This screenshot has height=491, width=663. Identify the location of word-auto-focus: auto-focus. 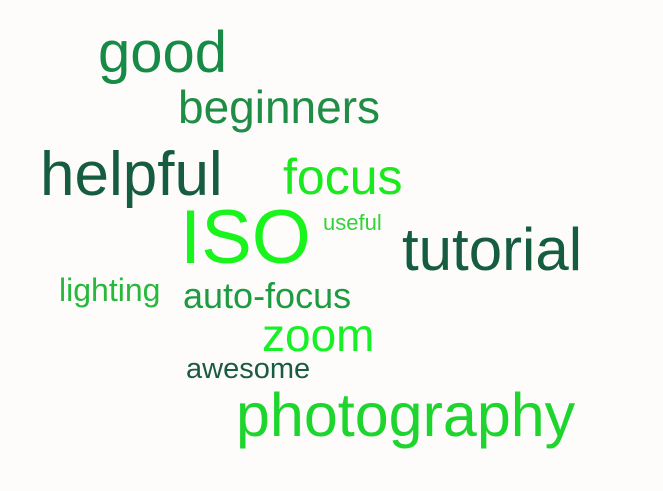
(267, 295).